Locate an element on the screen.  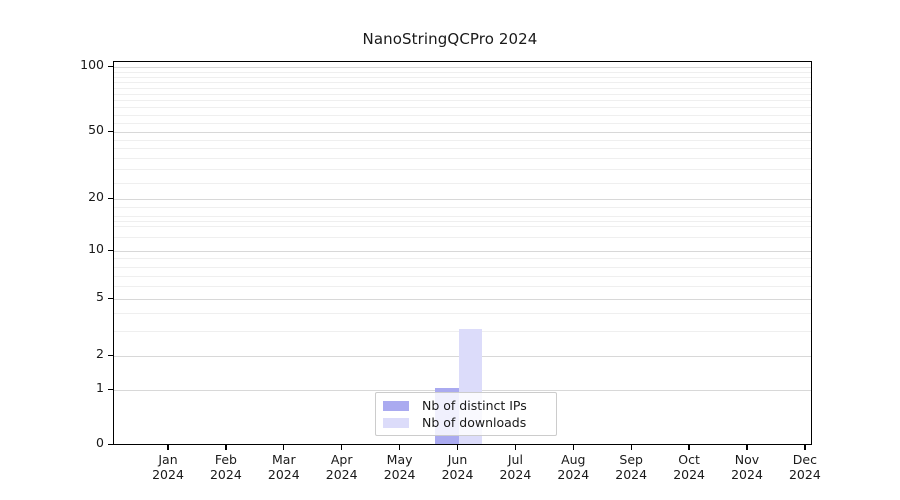
x-axis-tick-label: Mar 2024 is located at coordinates (283, 467).